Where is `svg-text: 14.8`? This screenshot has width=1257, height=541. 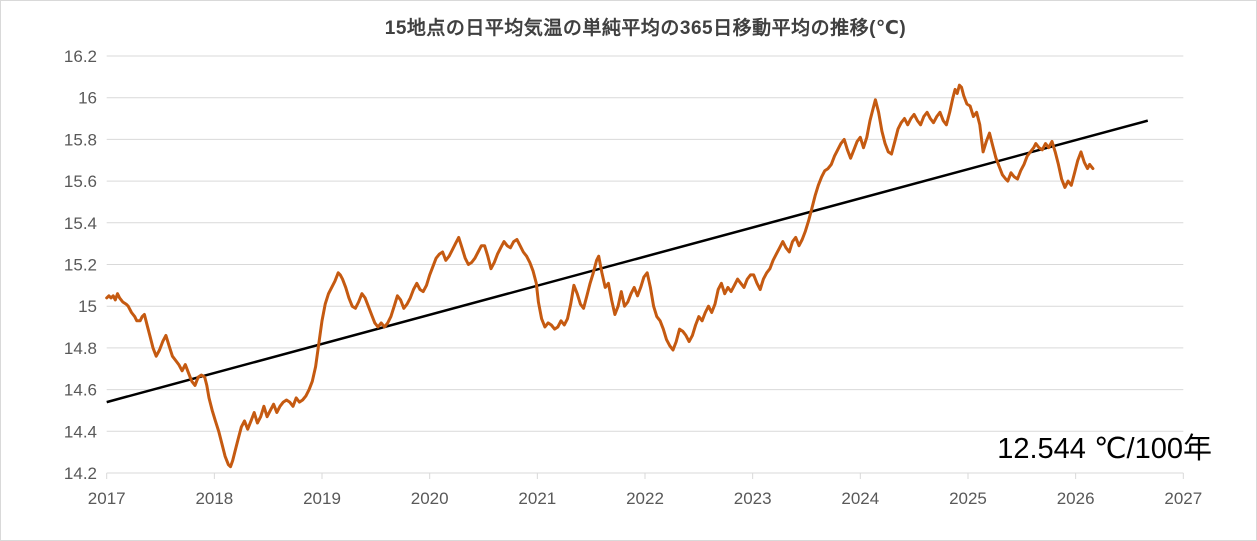 svg-text: 14.8 is located at coordinates (80, 348).